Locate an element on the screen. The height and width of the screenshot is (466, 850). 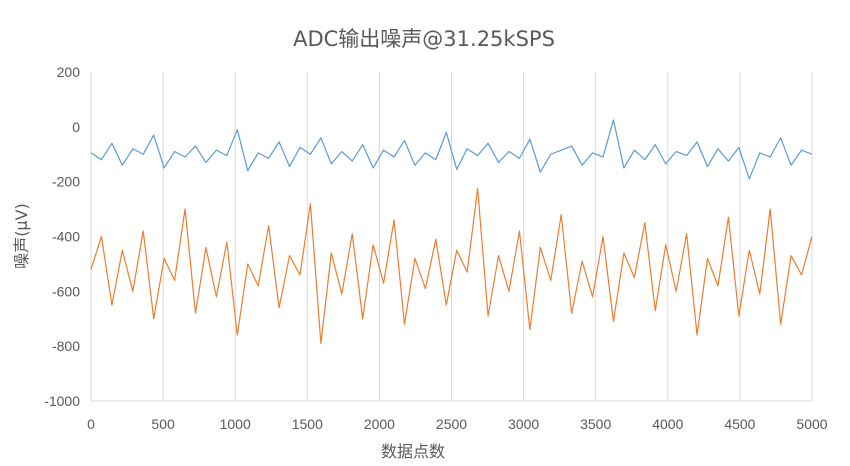
chart-title: ADC输出噪声@31.25kSPS is located at coordinates (424, 39).